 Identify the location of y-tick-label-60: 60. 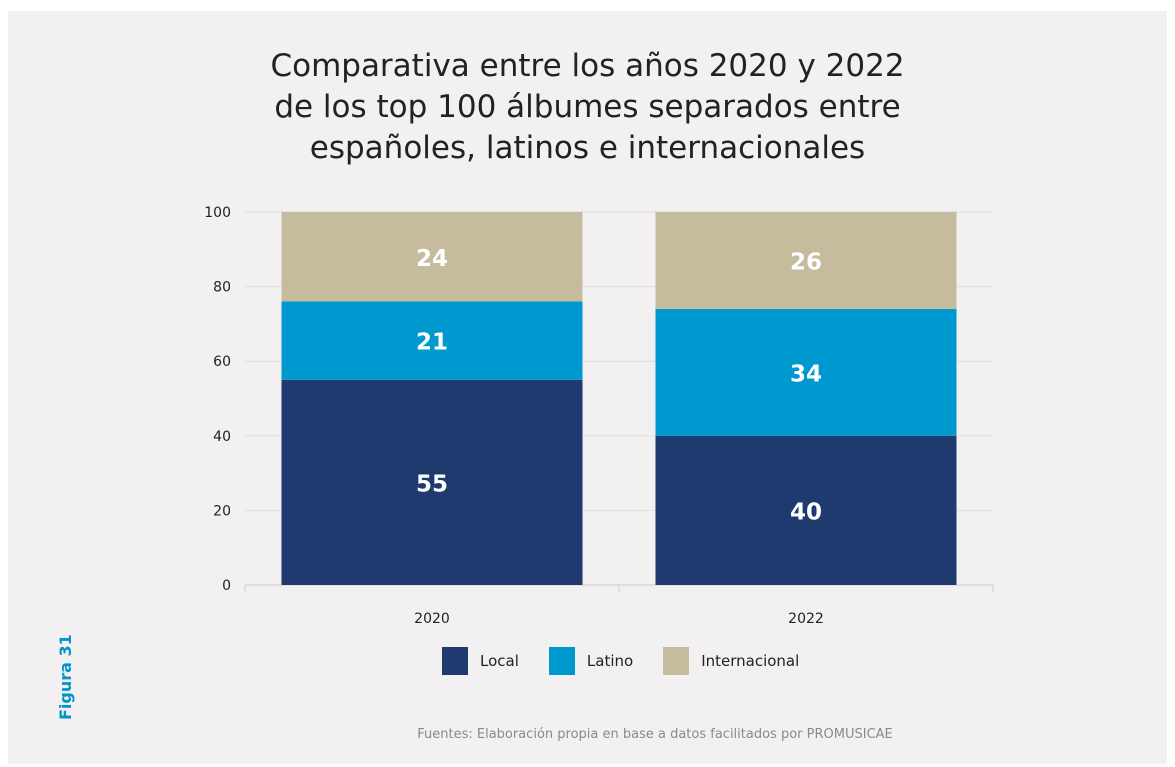
(222, 362).